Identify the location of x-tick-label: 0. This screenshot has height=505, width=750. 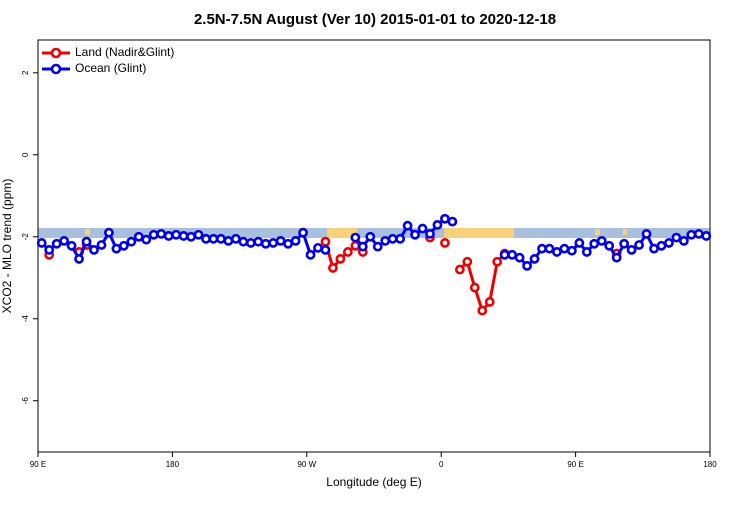
(441, 464).